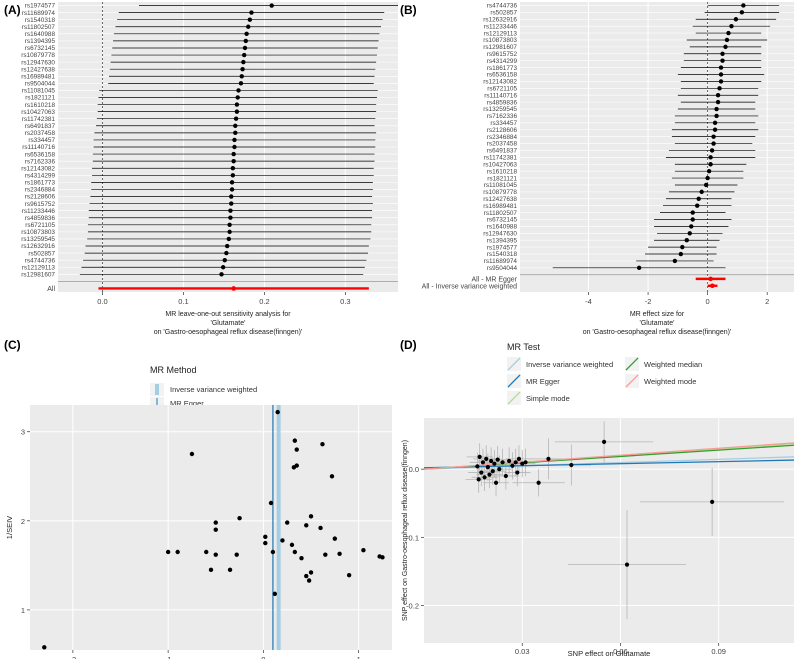  What do you see at coordinates (9, 527) in the screenshot?
I see `y-axis-title: 1/SEIV` at bounding box center [9, 527].